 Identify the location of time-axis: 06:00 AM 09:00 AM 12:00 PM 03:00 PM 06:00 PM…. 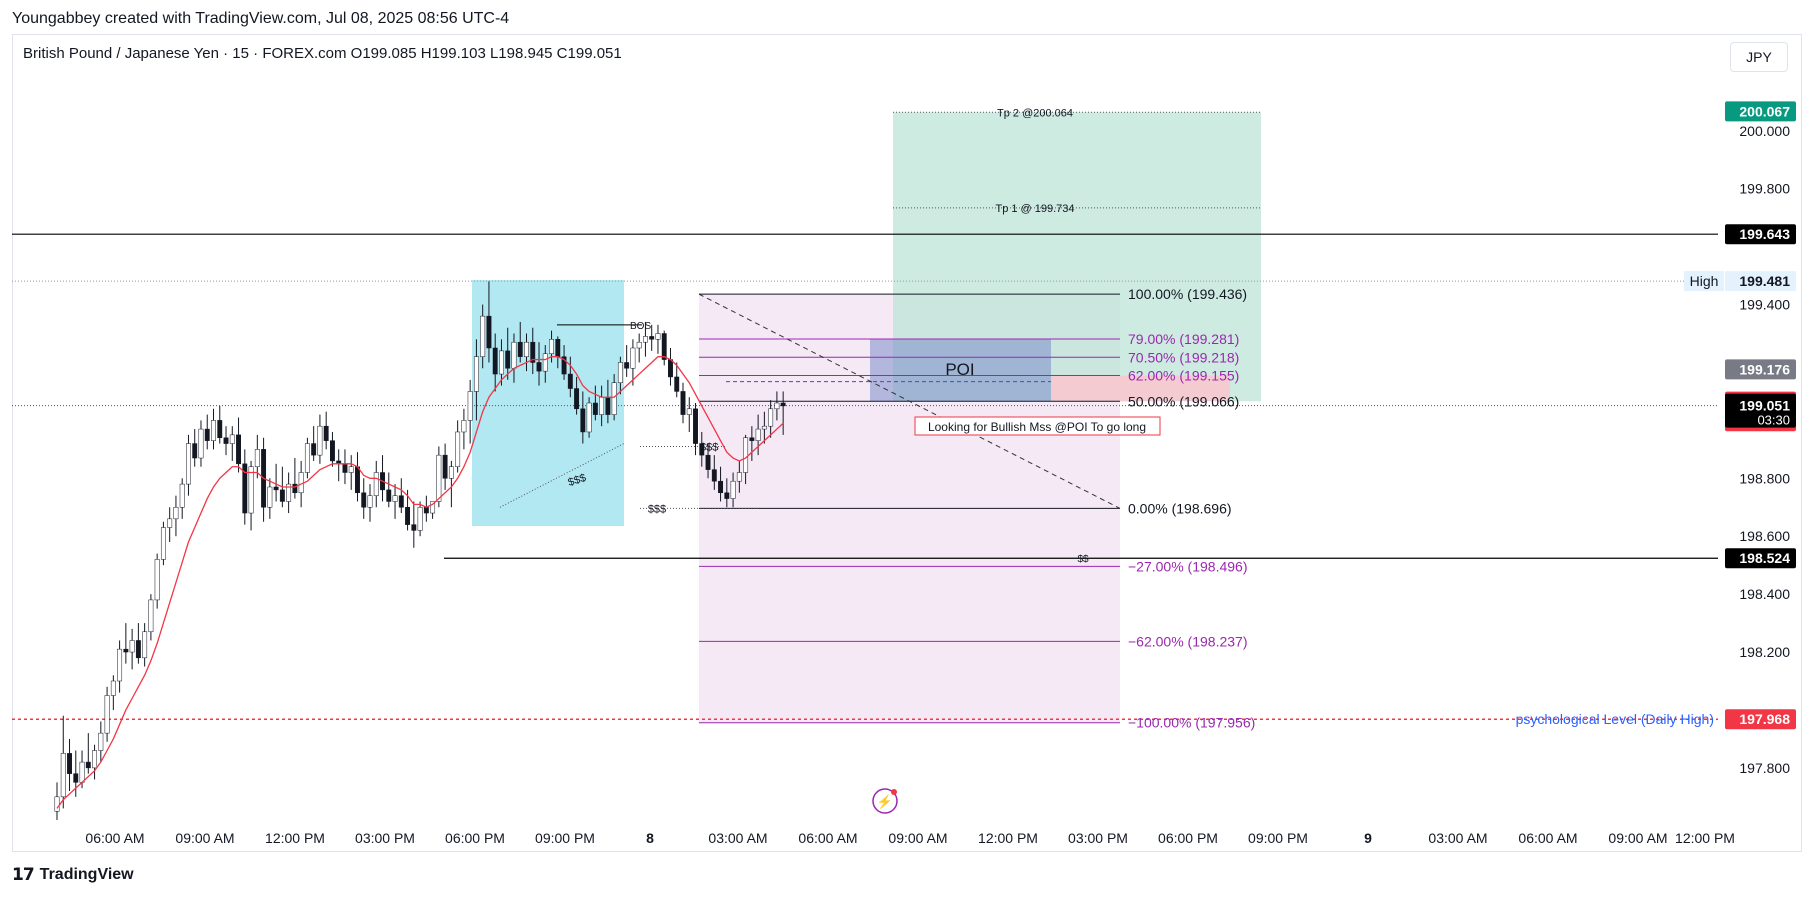
(910, 838).